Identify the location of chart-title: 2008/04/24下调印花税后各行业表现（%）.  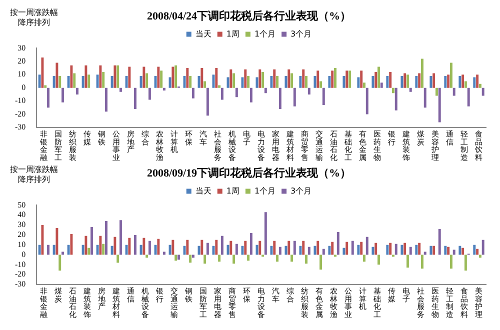
(249, 15).